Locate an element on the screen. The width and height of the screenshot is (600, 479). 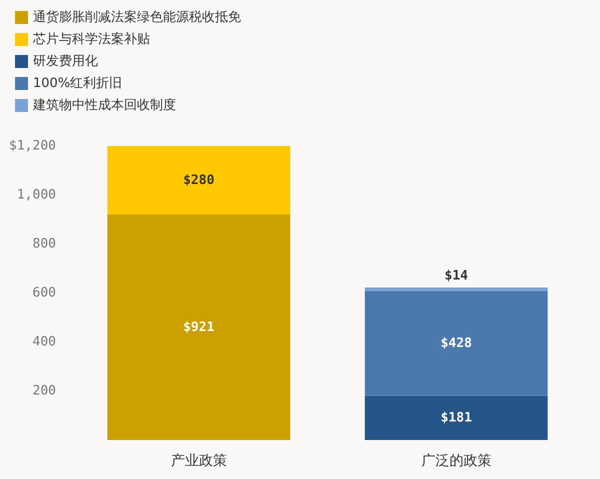
y-tick-label: 600 is located at coordinates (44, 293).